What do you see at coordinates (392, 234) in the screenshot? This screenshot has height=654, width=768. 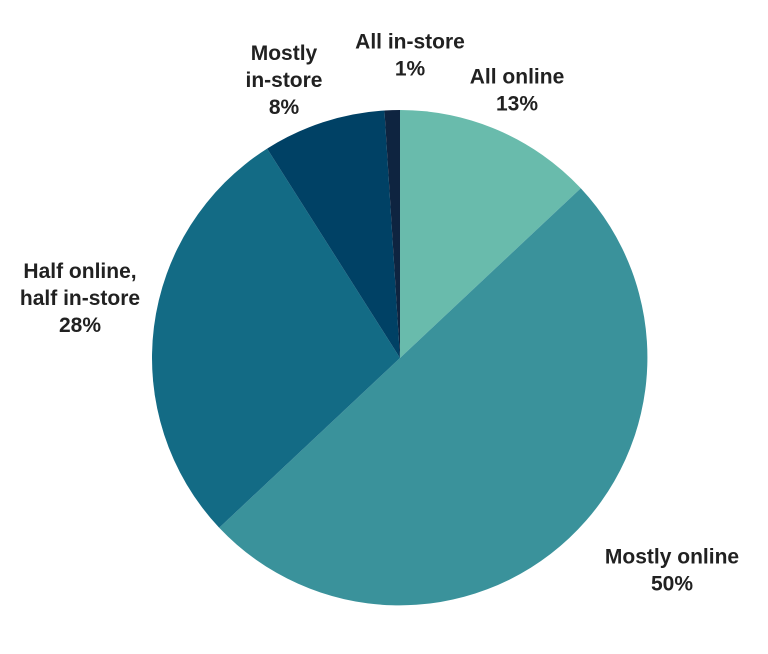 I see `pie-slice-all-in-store` at bounding box center [392, 234].